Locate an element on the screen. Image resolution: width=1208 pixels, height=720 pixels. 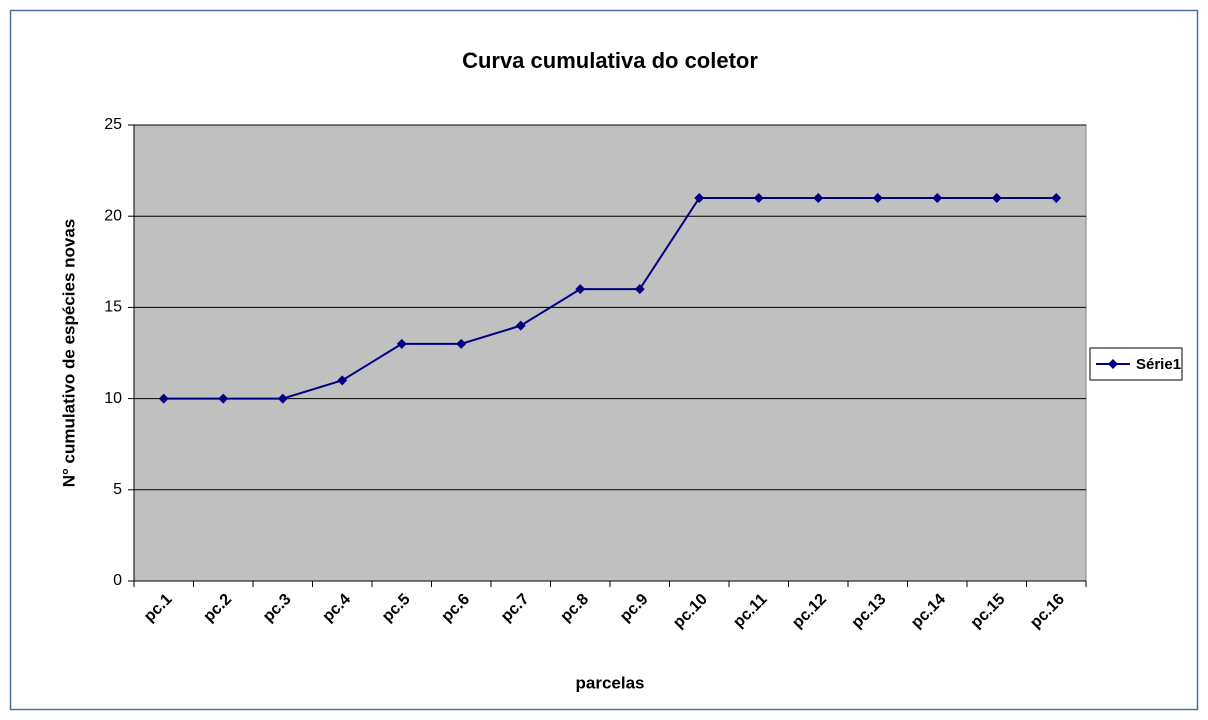
y-tick-label: 25 is located at coordinates (113, 124).